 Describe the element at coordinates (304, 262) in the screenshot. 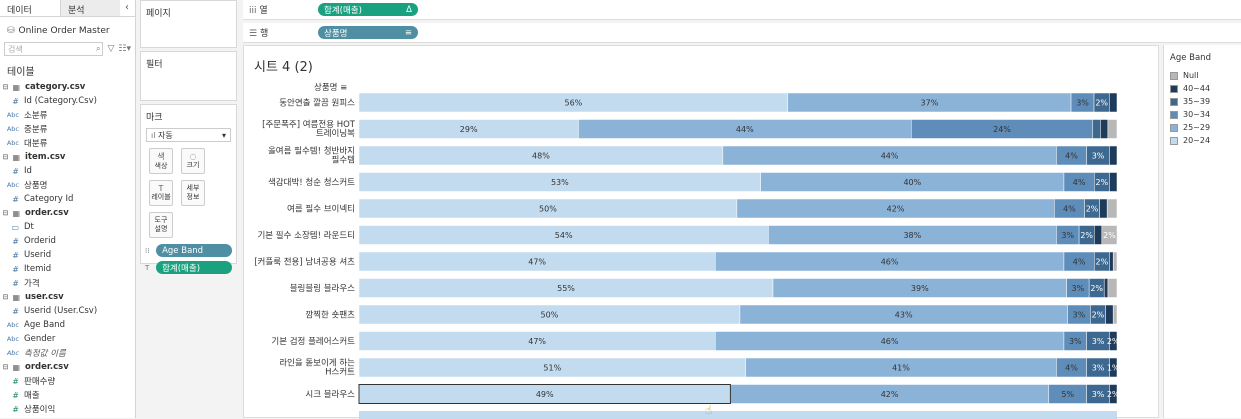

I see `category-label: [커플룩 전용] 남녀공용 셔츠` at that location.